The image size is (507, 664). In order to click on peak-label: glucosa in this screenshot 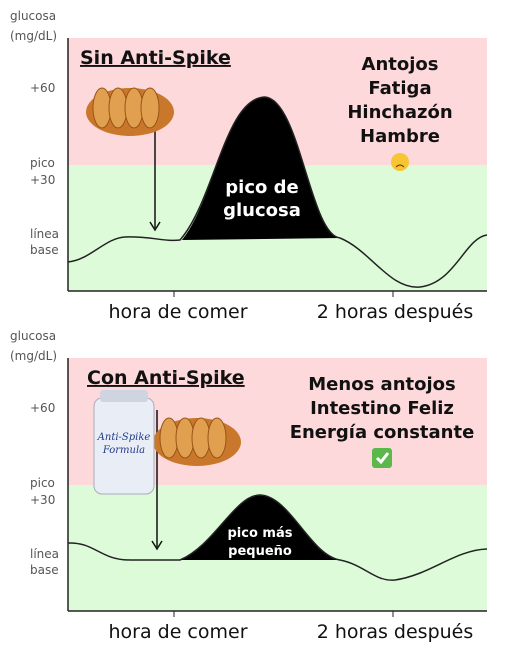, I will do `click(262, 210)`.